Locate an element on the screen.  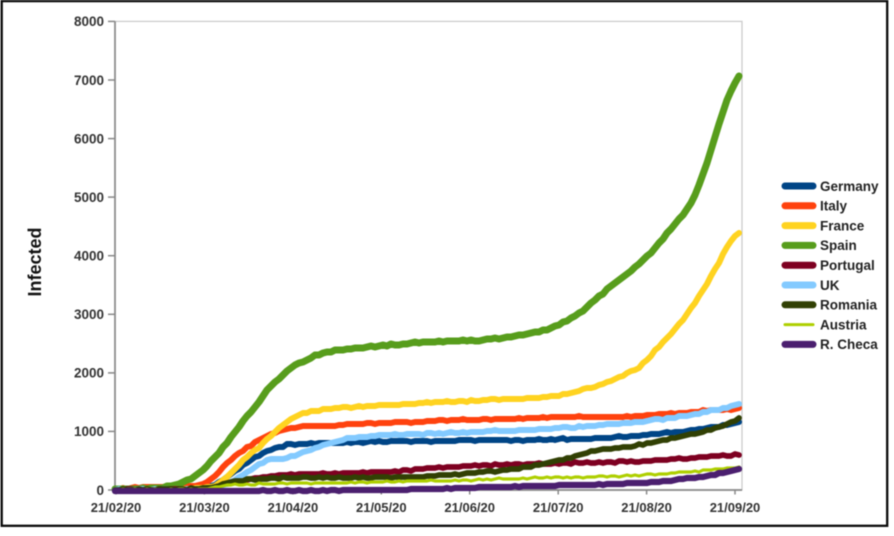
svg-text: Infected is located at coordinates (35, 261).